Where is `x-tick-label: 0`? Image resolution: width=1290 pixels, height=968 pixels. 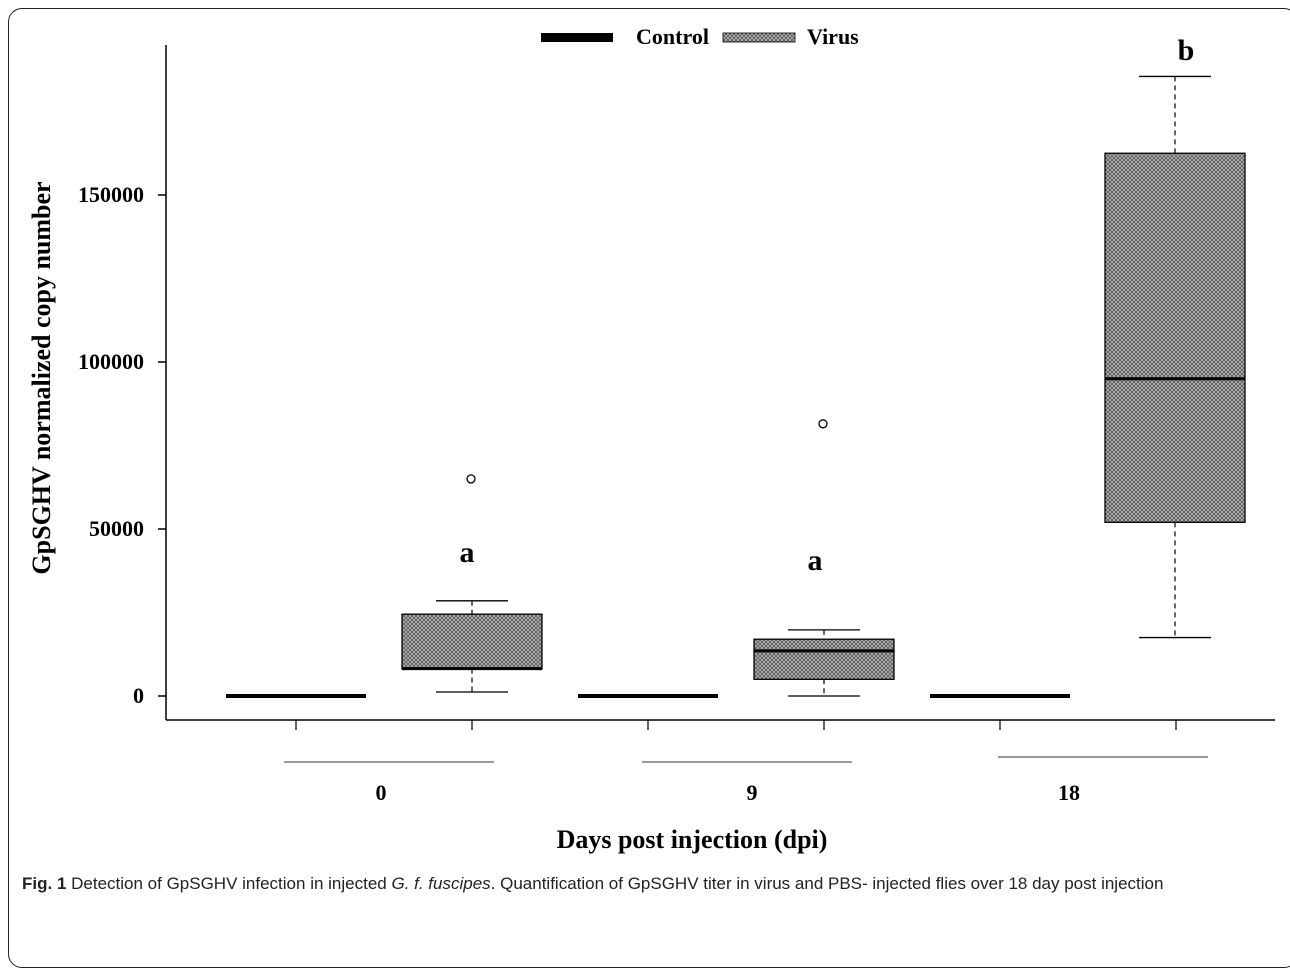 x-tick-label: 0 is located at coordinates (381, 792).